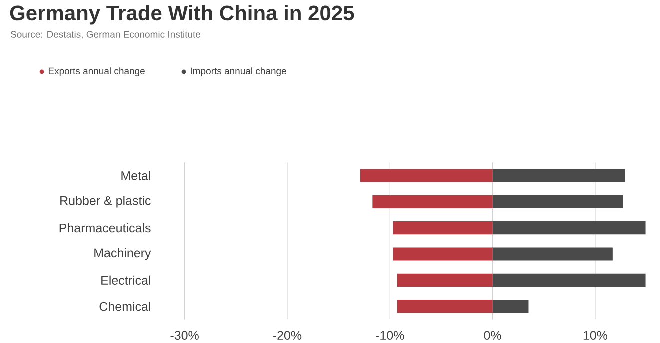 The width and height of the screenshot is (660, 343). What do you see at coordinates (105, 34) in the screenshot?
I see `text: Source: Destatis, German Economic Institute` at bounding box center [105, 34].